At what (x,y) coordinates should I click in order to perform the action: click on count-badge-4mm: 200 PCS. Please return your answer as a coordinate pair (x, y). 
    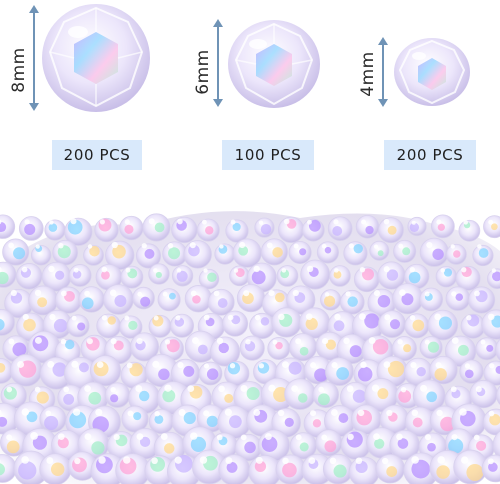
    Looking at the image, I should click on (430, 155).